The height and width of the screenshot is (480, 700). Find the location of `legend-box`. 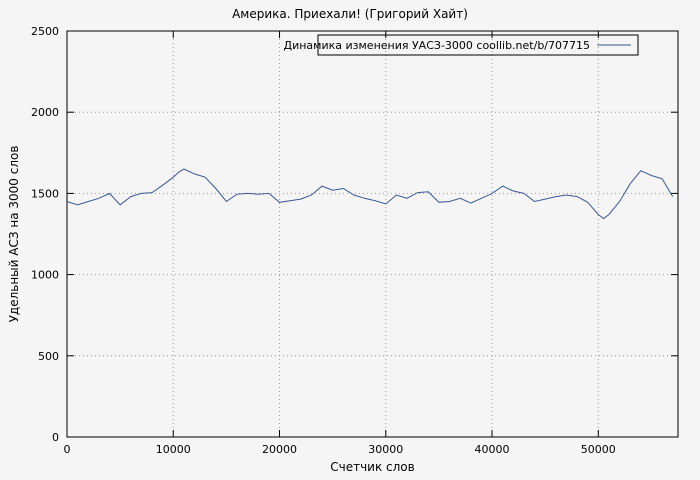

legend-box is located at coordinates (478, 45).